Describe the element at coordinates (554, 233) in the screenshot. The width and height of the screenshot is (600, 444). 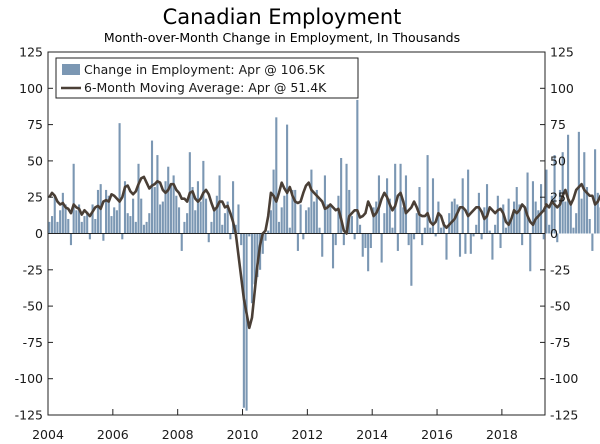
I see `y-tick-label: 0` at that location.